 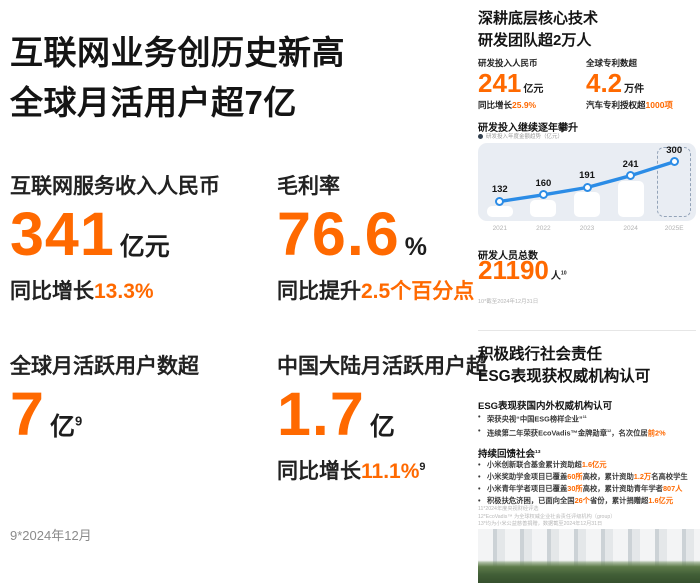 What do you see at coordinates (616, 105) in the screenshot?
I see `stat-sub-prefix: 汽车专利授权超` at bounding box center [616, 105].